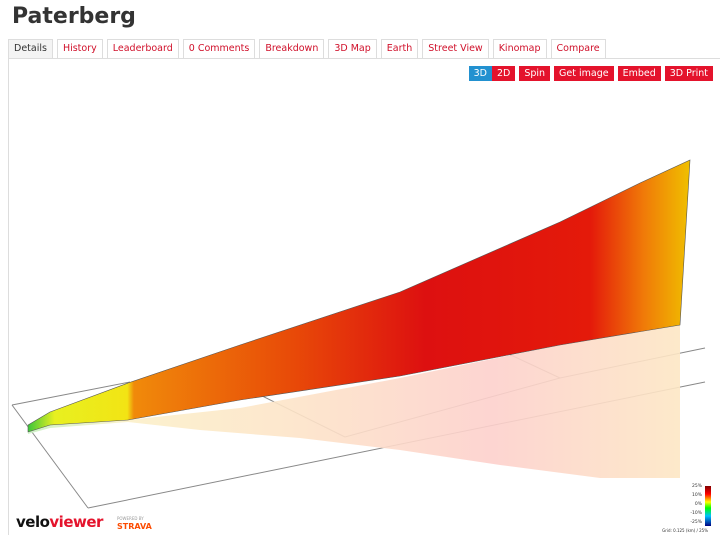 Image resolution: width=720 pixels, height=535 pixels. Describe the element at coordinates (30, 48) in the screenshot. I see `tab: Details` at that location.